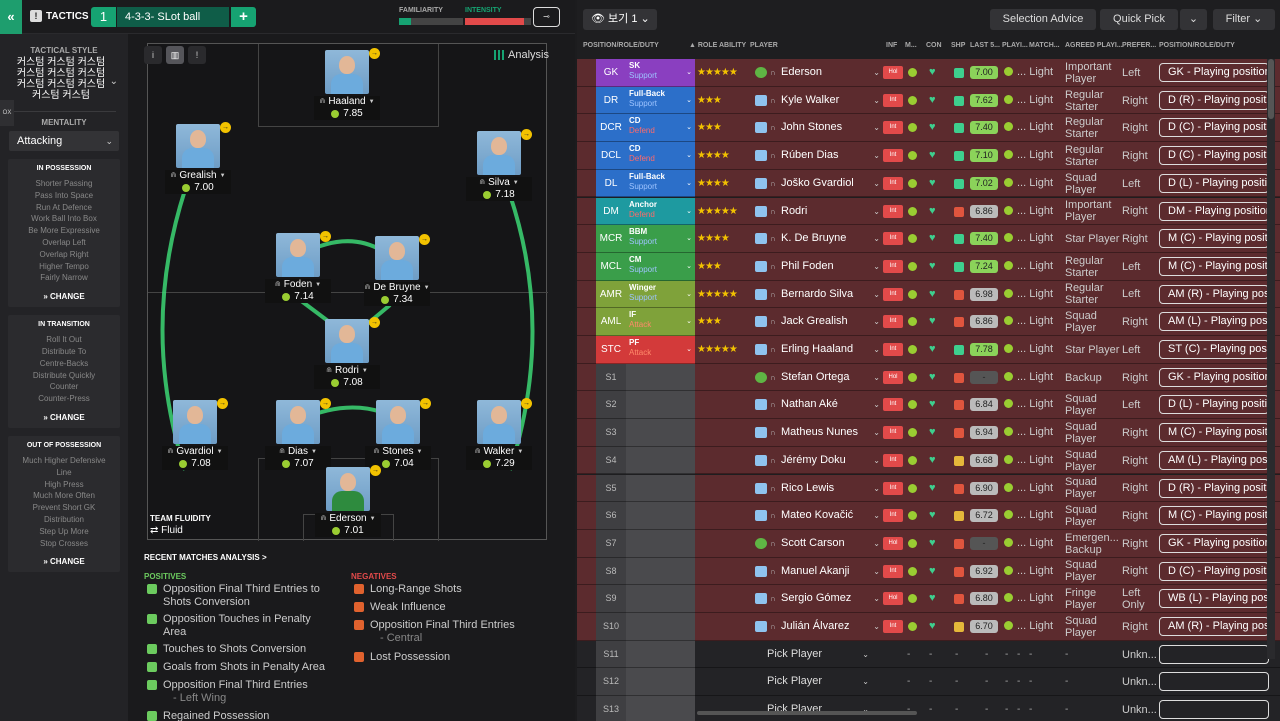 The image size is (1280, 721). What do you see at coordinates (298, 267) in the screenshot?
I see `player-card: → ⋒ Foden ▼ 7.14` at bounding box center [298, 267].